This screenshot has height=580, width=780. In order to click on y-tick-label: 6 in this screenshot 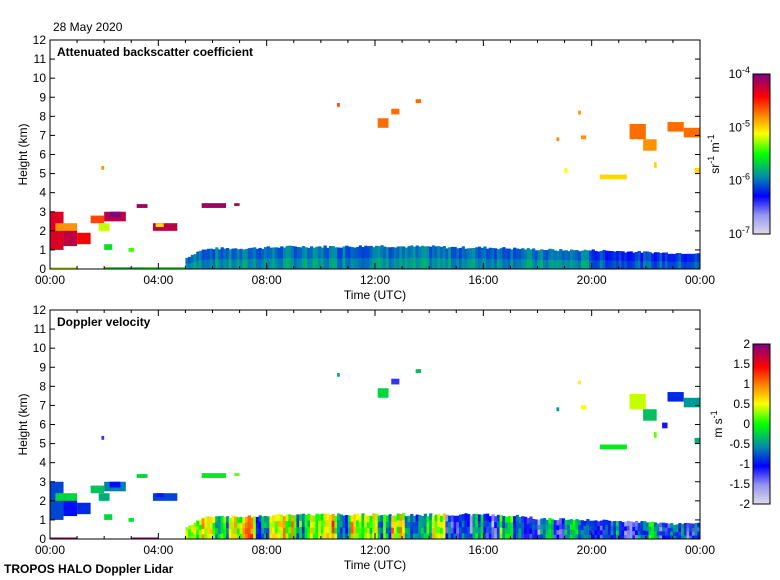, I will do `click(42, 155)`.